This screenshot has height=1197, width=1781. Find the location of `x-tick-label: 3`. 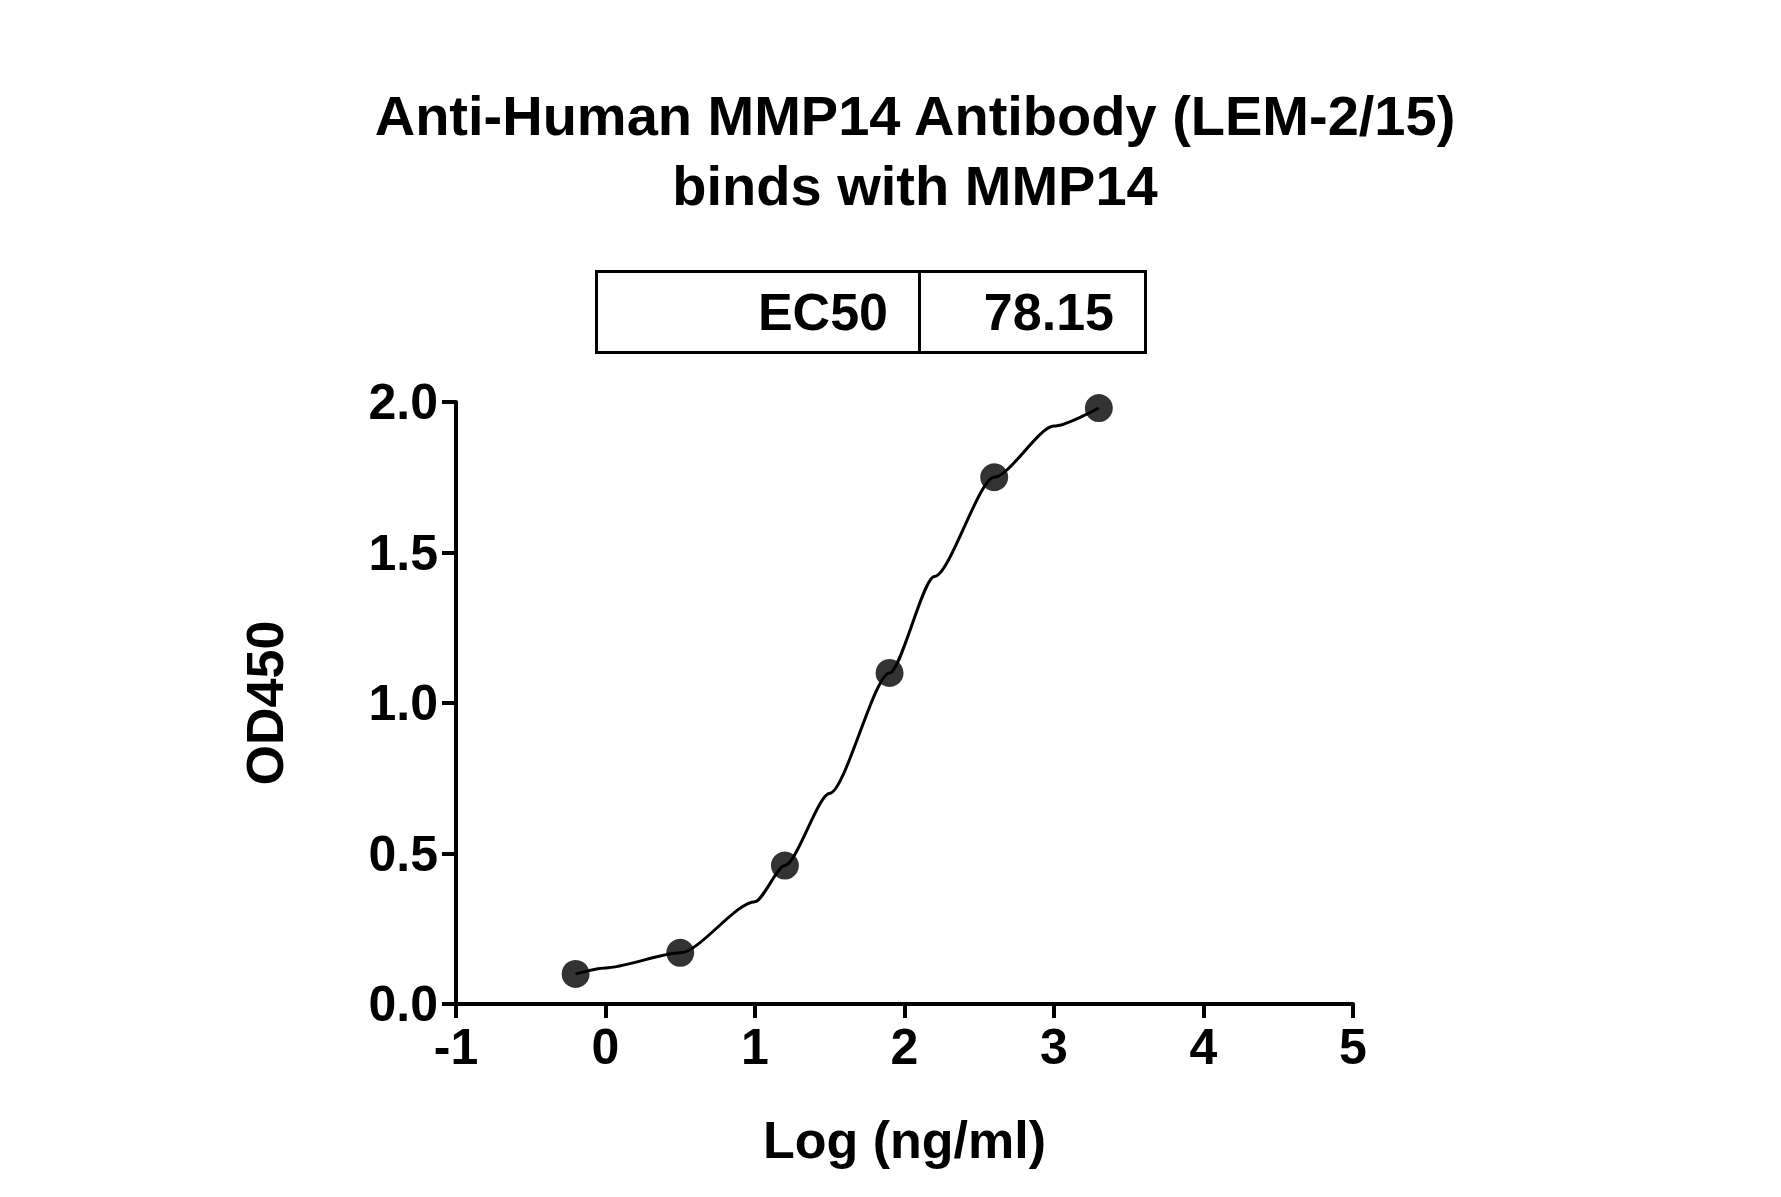

x-tick-label: 3 is located at coordinates (1054, 1047).